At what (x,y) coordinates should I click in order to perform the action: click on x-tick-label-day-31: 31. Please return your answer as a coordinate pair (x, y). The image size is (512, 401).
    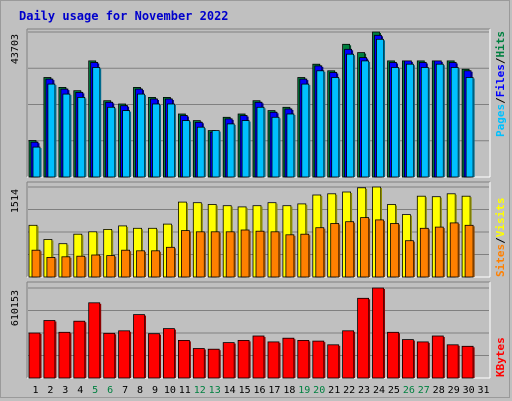
    Looking at the image, I should click on (483, 390).